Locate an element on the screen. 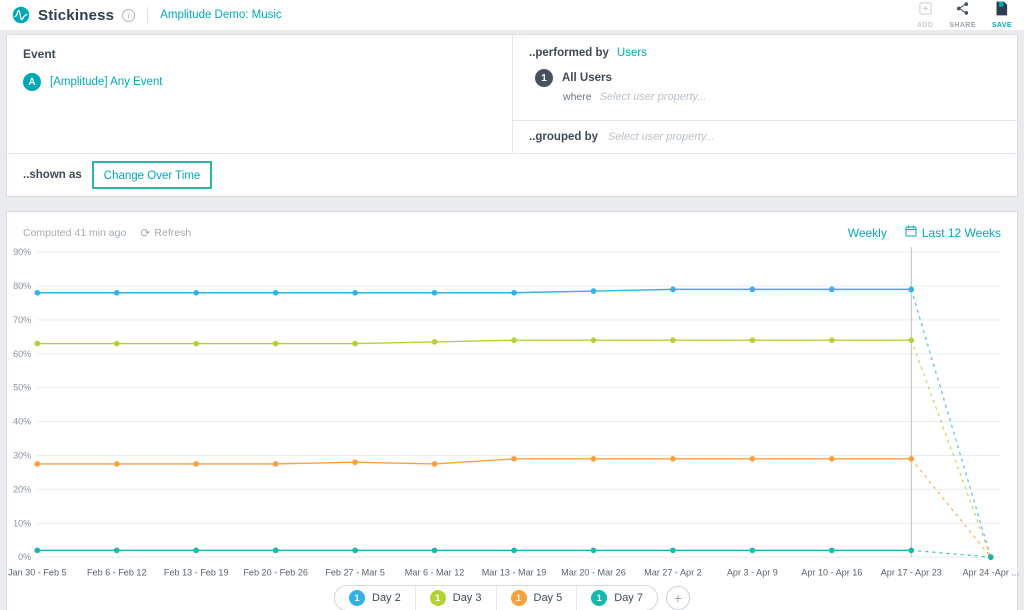 The width and height of the screenshot is (1024, 610). svg-text: 40% is located at coordinates (22, 422).